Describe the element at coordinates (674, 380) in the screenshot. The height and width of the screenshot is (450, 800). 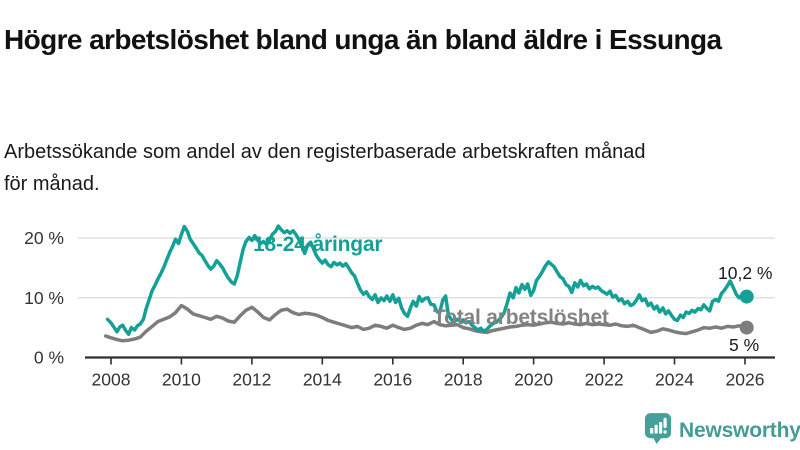
I see `svg-text: 2024` at that location.